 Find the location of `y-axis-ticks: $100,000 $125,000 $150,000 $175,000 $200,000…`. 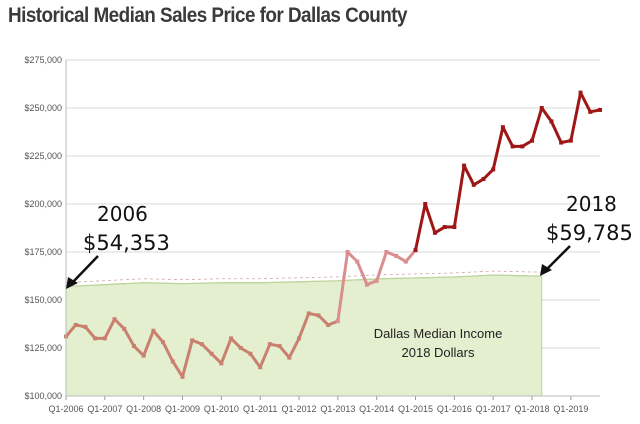

y-axis-ticks: $100,000 $125,000 $150,000 $175,000 $200,000… is located at coordinates (43, 228).